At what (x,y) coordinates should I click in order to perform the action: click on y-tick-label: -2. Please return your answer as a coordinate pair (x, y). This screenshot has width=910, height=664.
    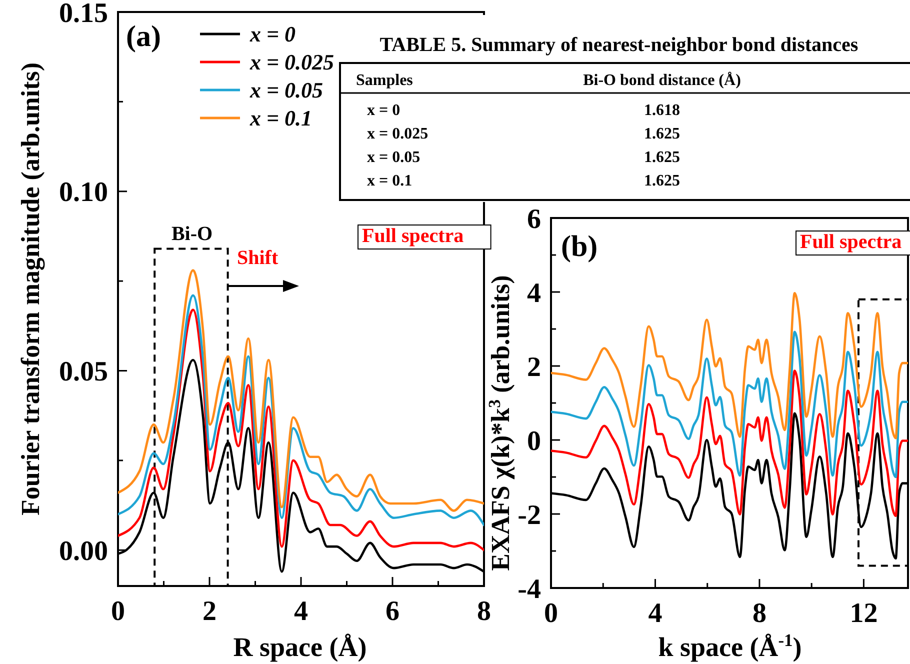
    Looking at the image, I should click on (529, 515).